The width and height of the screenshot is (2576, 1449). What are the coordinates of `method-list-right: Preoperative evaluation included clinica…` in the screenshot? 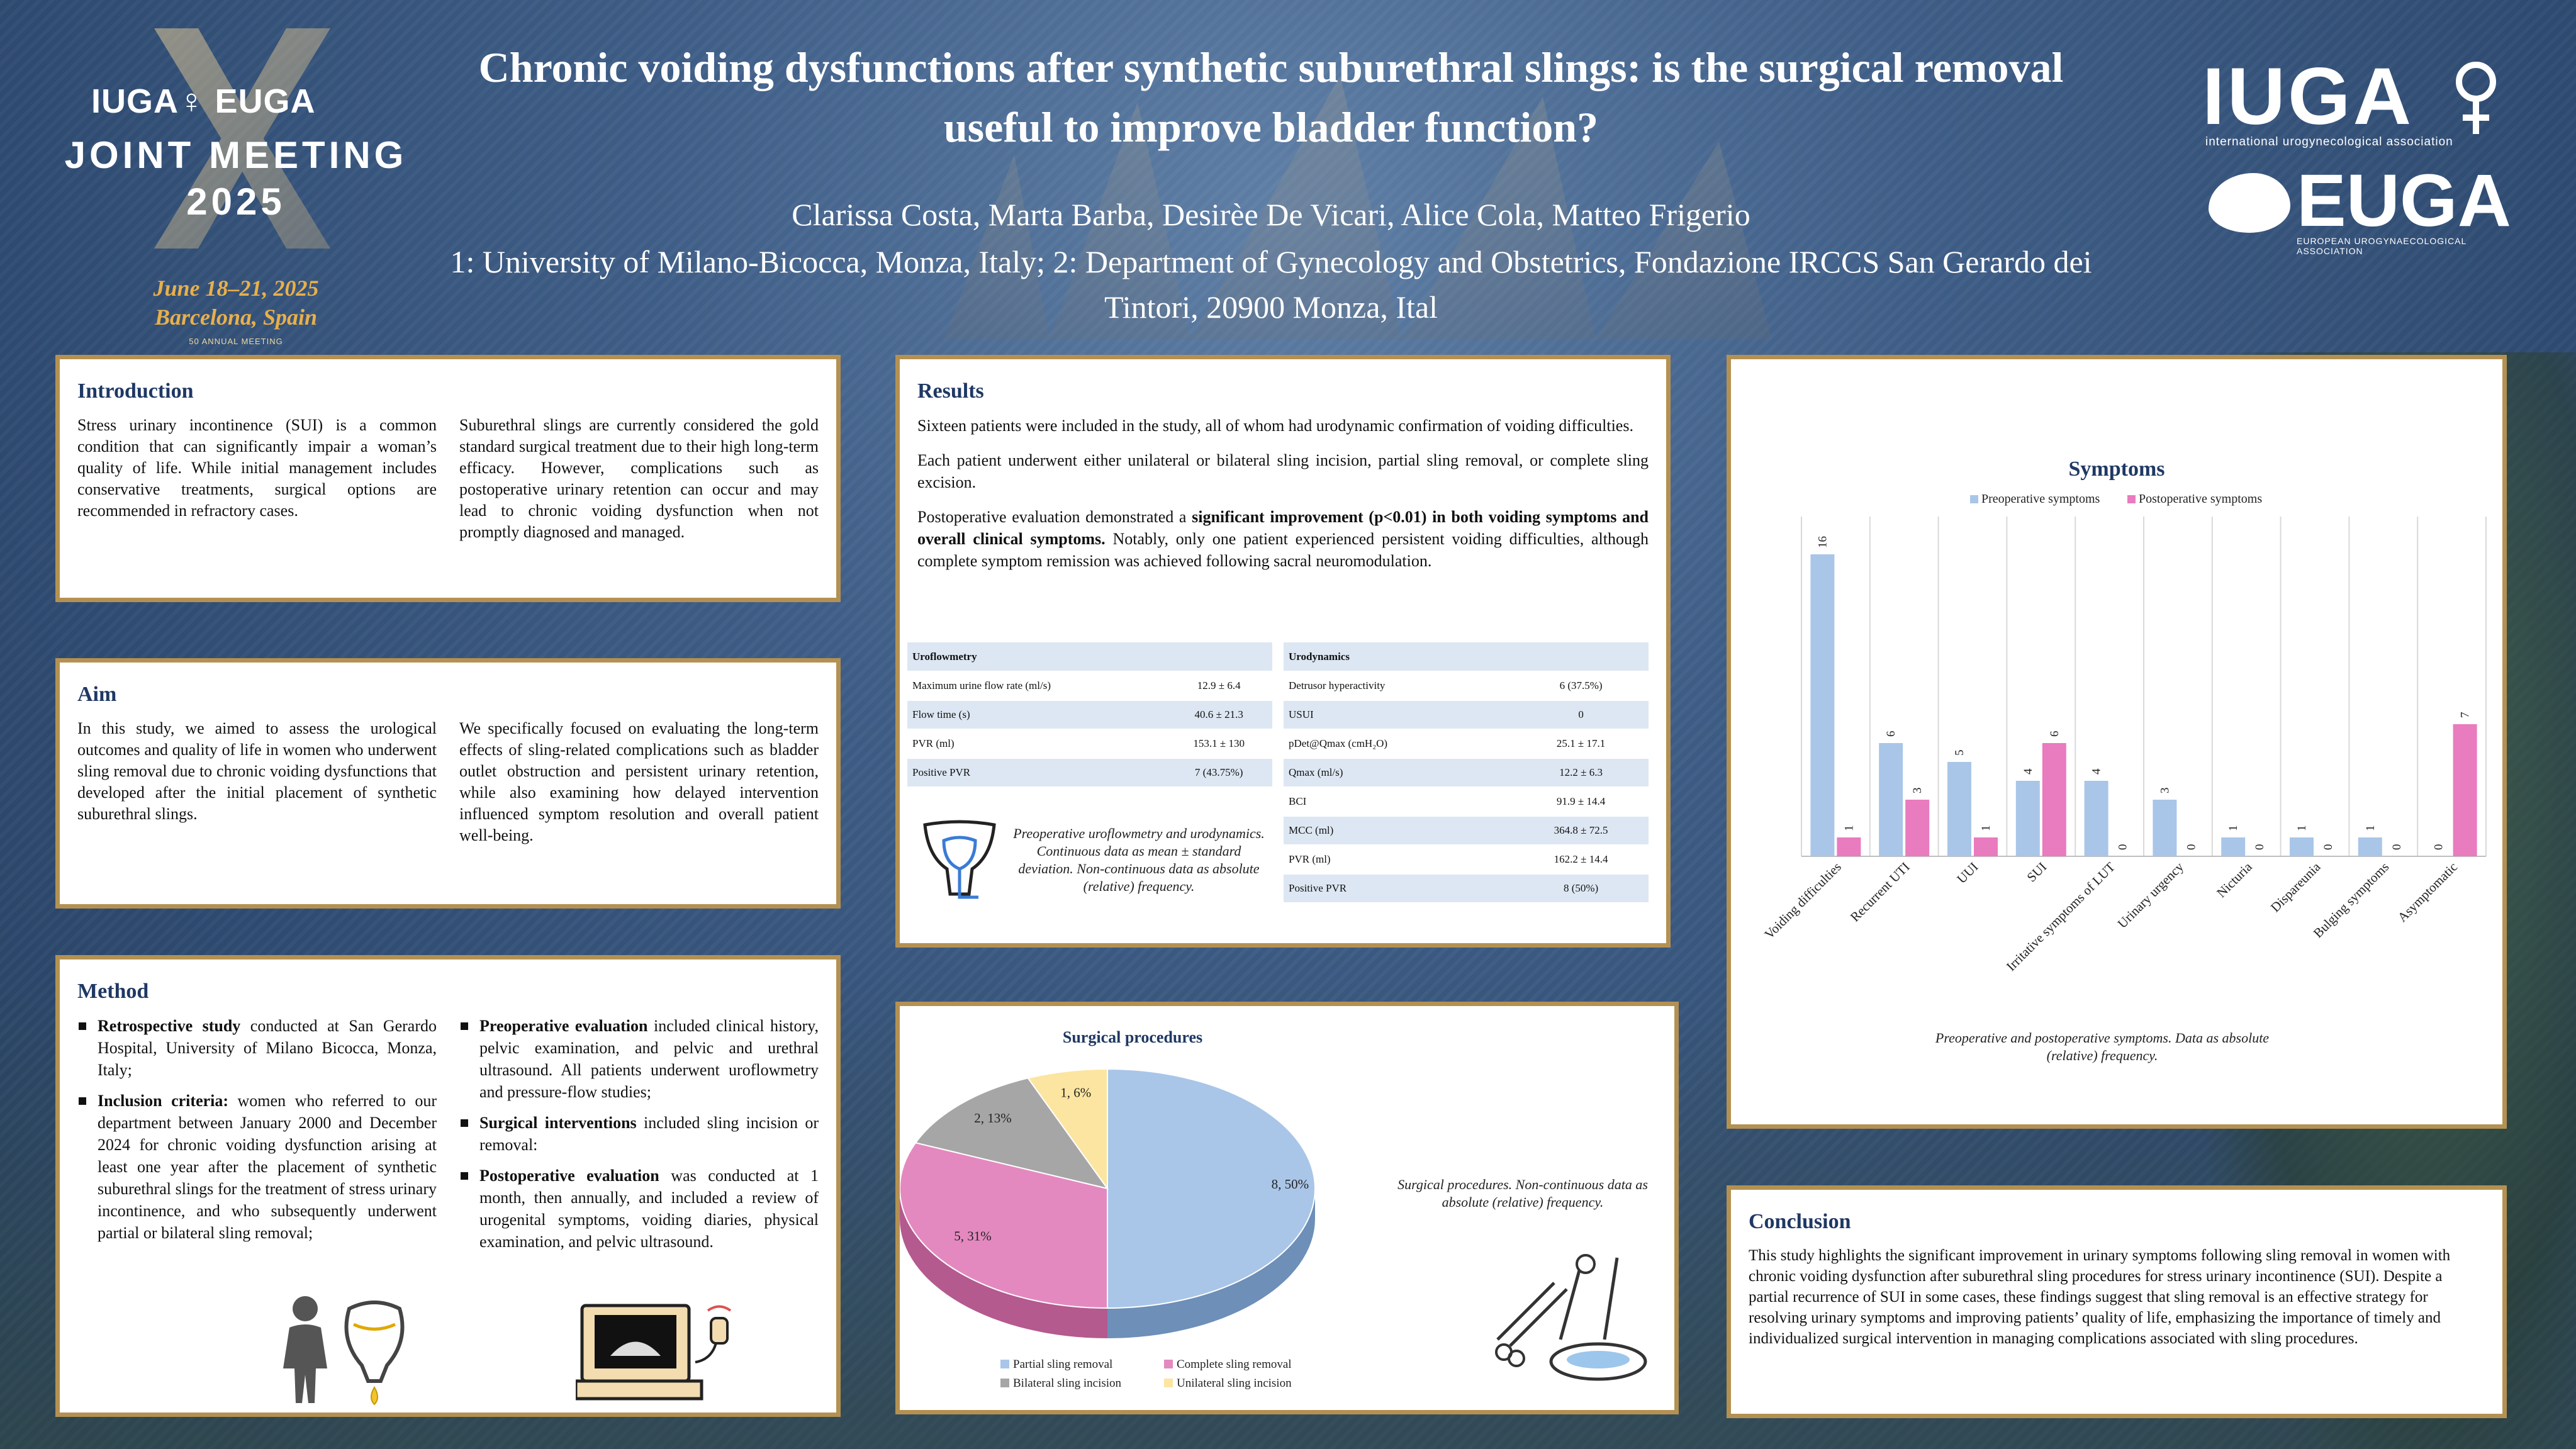 It's located at (639, 1138).